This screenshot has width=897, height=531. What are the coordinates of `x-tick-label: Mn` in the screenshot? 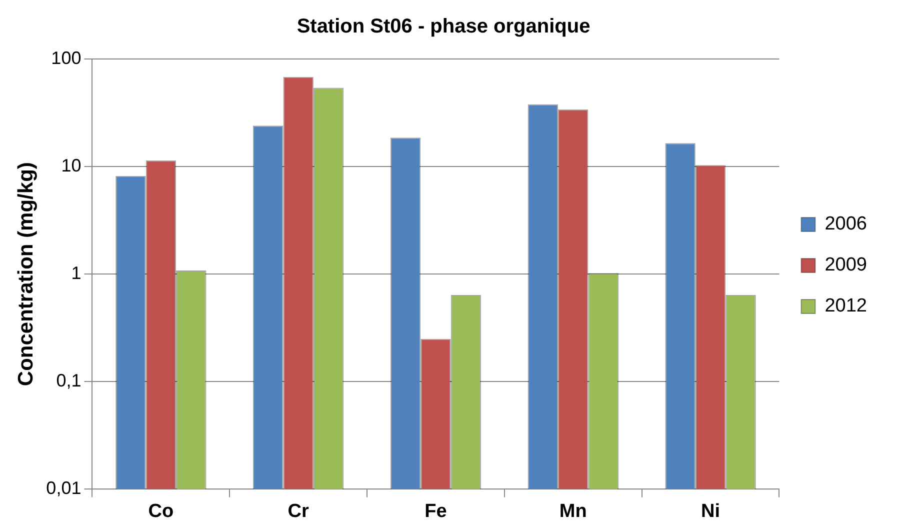 It's located at (573, 511).